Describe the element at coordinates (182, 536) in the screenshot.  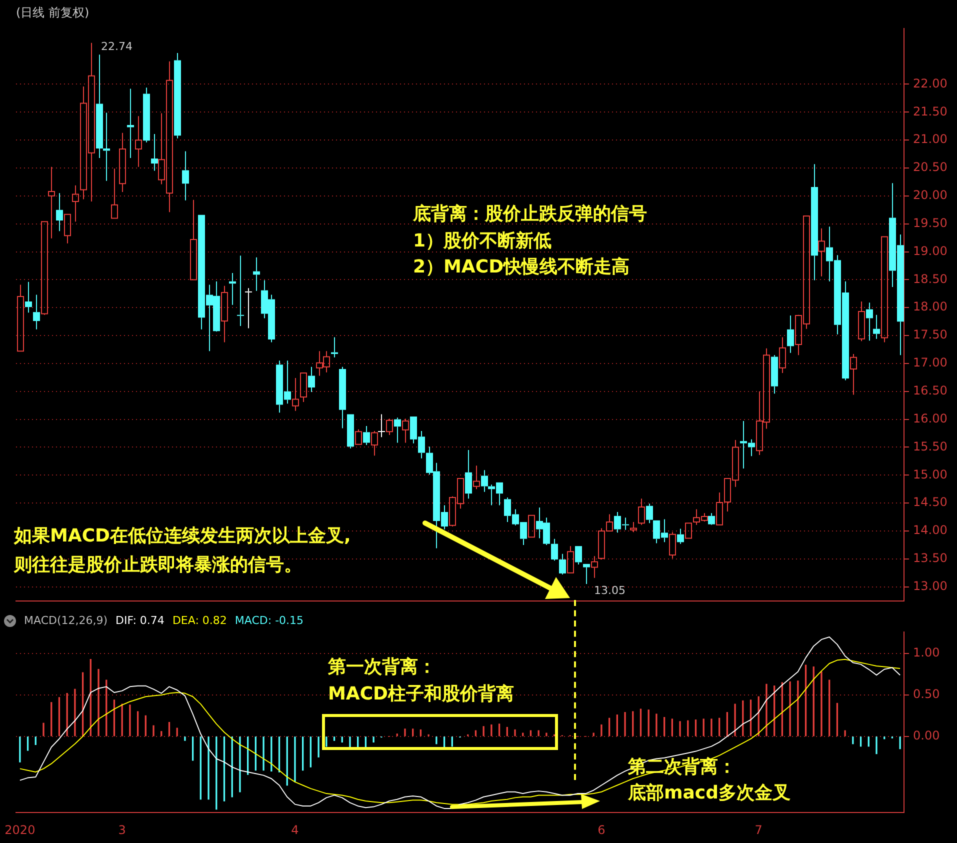
I see `annotation: 如果MACD在低位连续发生两次以上金叉,` at that location.